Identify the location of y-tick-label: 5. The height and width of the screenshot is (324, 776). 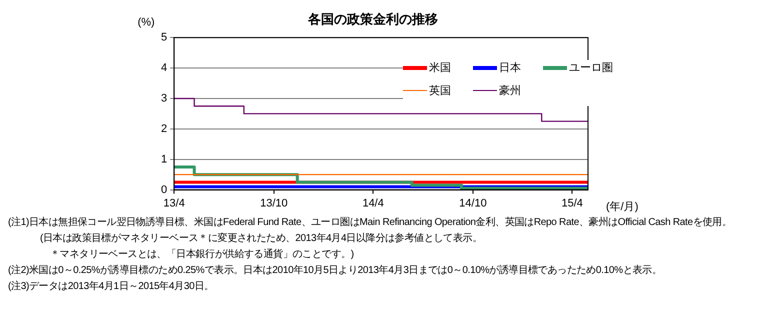
(164, 38).